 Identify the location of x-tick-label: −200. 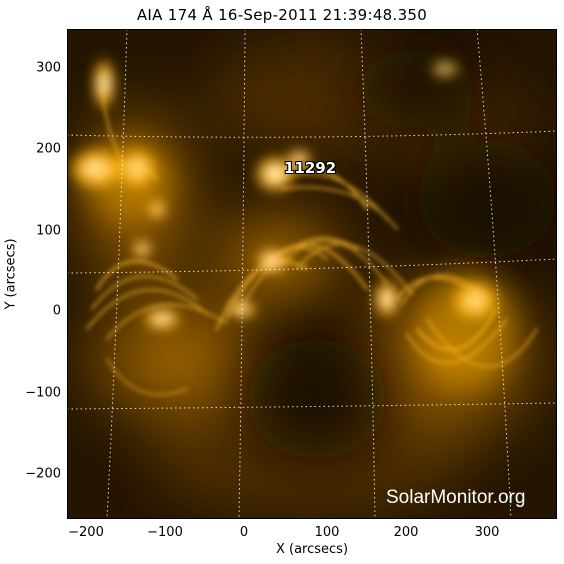
(86, 532).